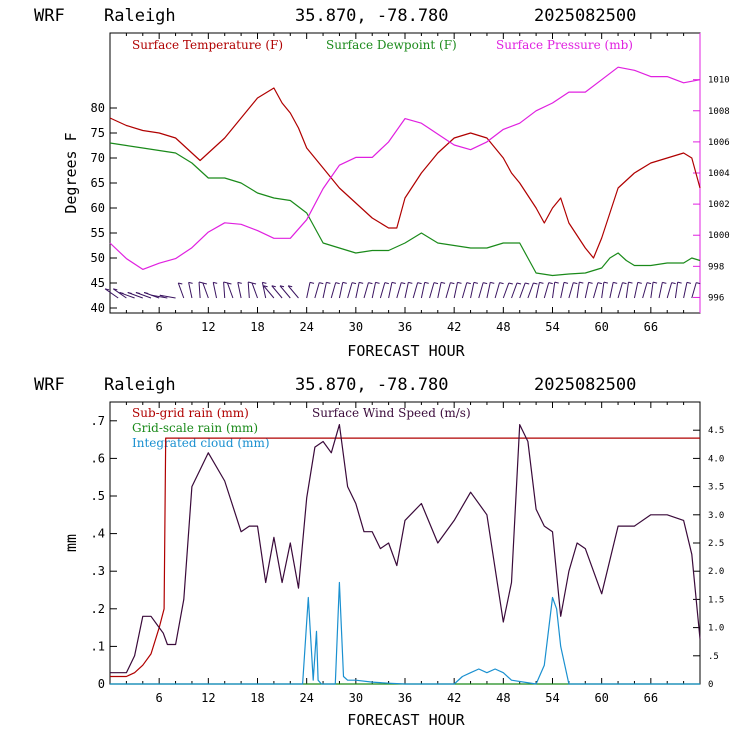 This screenshot has height=740, width=740. Describe the element at coordinates (716, 459) in the screenshot. I see `y2-tick-label: 4.0` at that location.